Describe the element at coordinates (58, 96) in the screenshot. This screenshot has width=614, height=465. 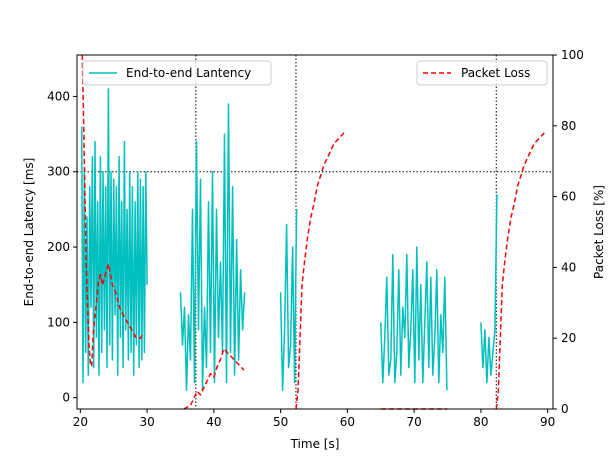
I see `left-y-tick-label-4: 400` at that location.